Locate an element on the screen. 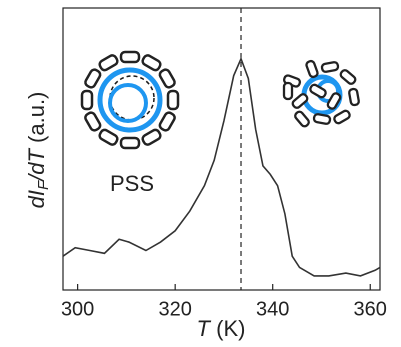  y-label-part: F is located at coordinates (43, 185).